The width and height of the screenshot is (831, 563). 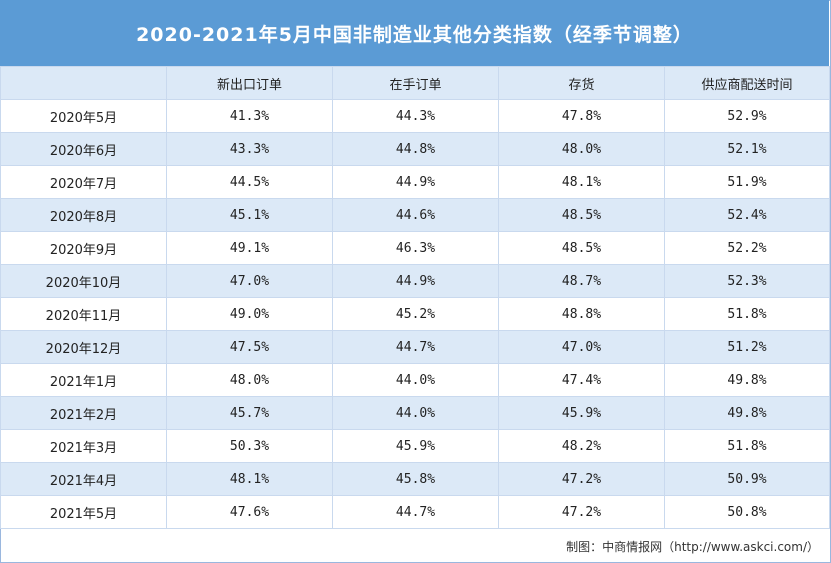 What do you see at coordinates (747, 512) in the screenshot?
I see `value-cell: 50.8%` at bounding box center [747, 512].